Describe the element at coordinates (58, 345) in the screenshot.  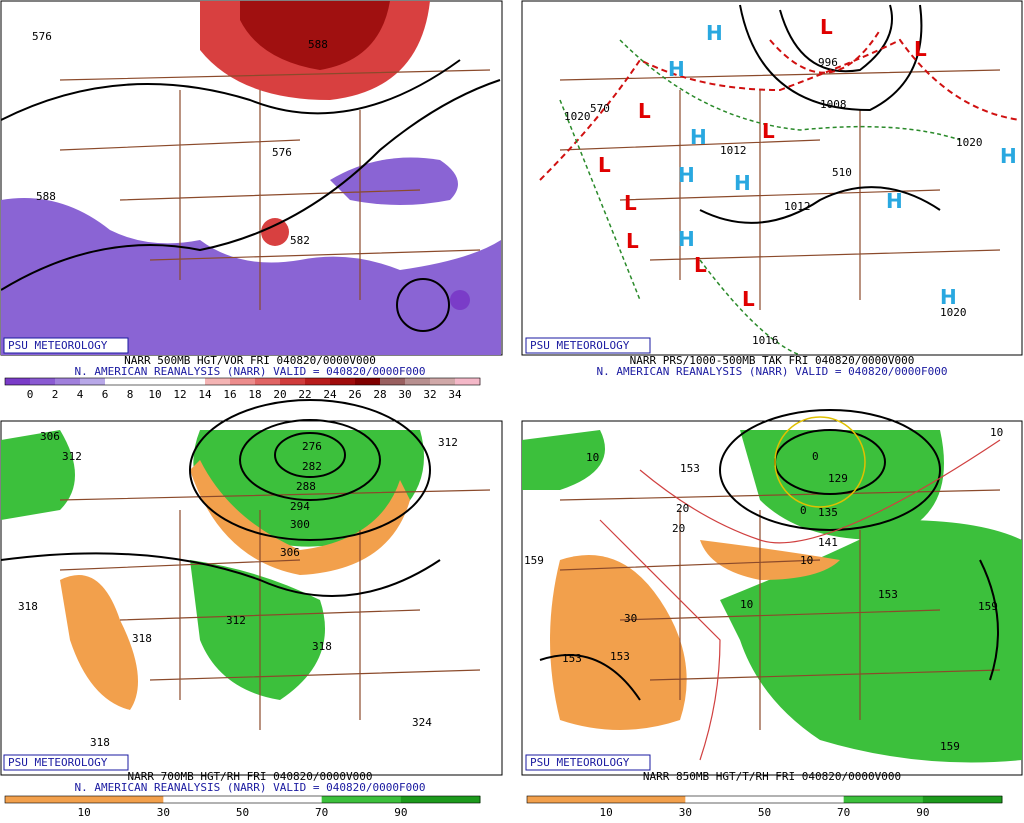
I see `badge: PSU METEOROLOGY` at that location.